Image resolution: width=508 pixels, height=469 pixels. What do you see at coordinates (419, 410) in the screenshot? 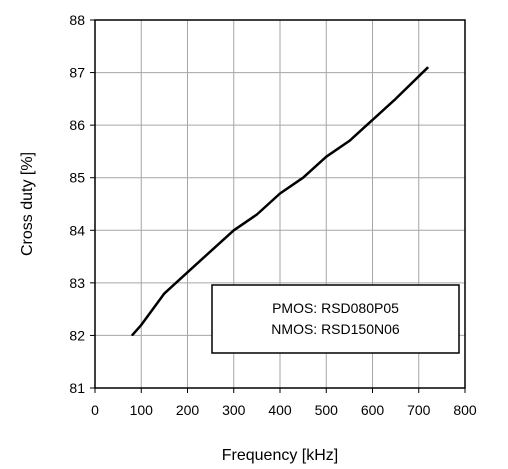
I see `x-tick-label: 700` at bounding box center [419, 410].